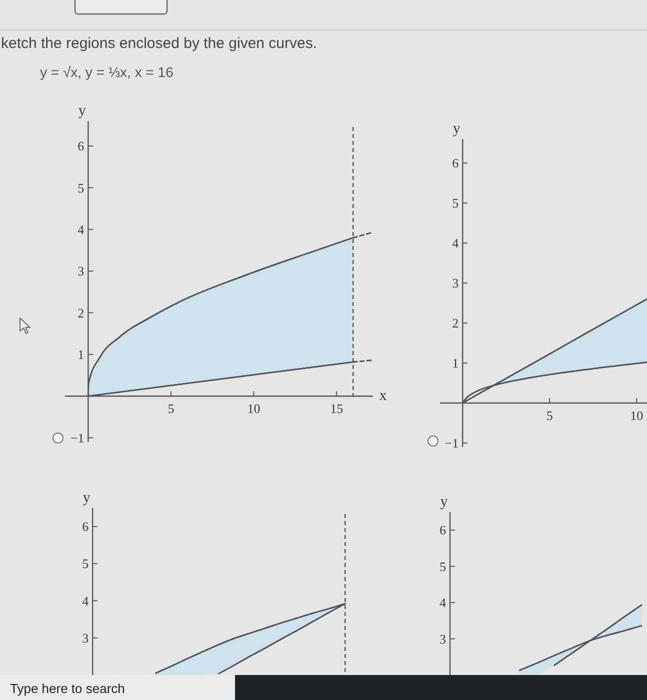 The width and height of the screenshot is (647, 700). What do you see at coordinates (107, 72) in the screenshot?
I see `text: y = √x, y = ⅓x, x = 16` at bounding box center [107, 72].